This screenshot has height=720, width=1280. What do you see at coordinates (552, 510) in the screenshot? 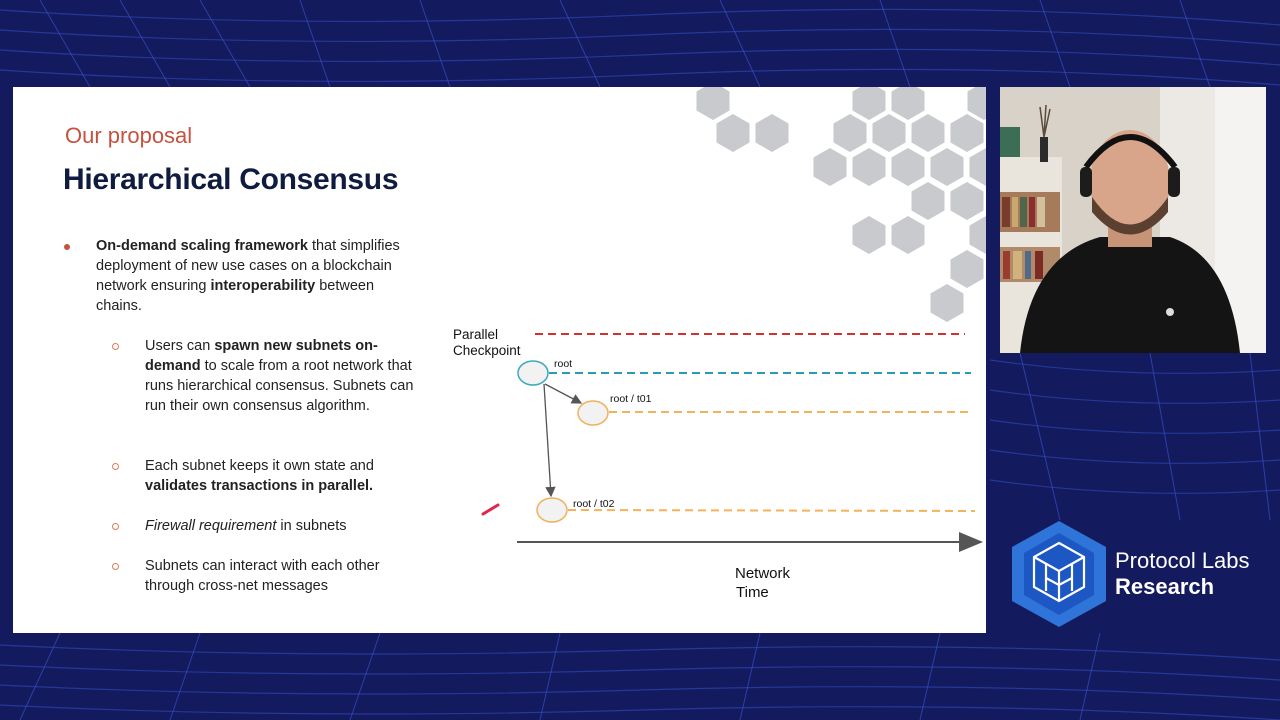
I see `t02-node` at bounding box center [552, 510].